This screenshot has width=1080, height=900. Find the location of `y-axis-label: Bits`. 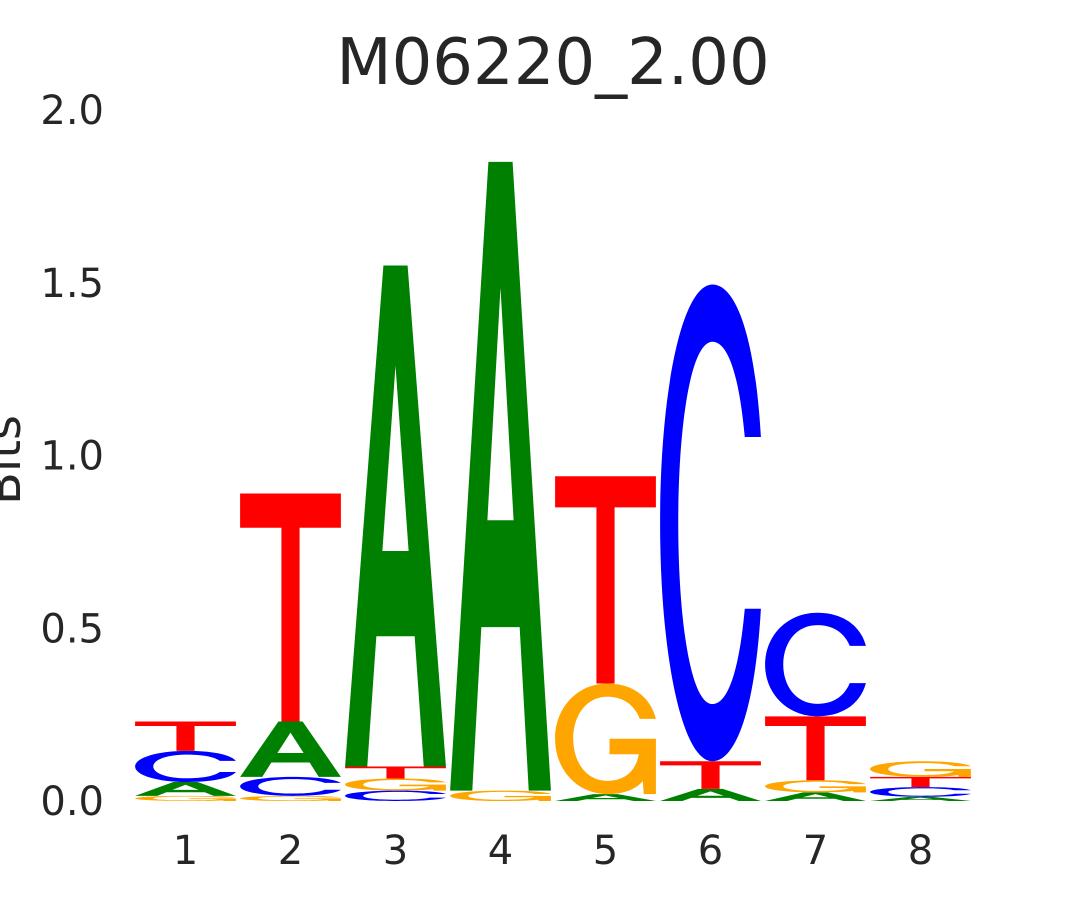

y-axis-label: Bits is located at coordinates (16, 460).